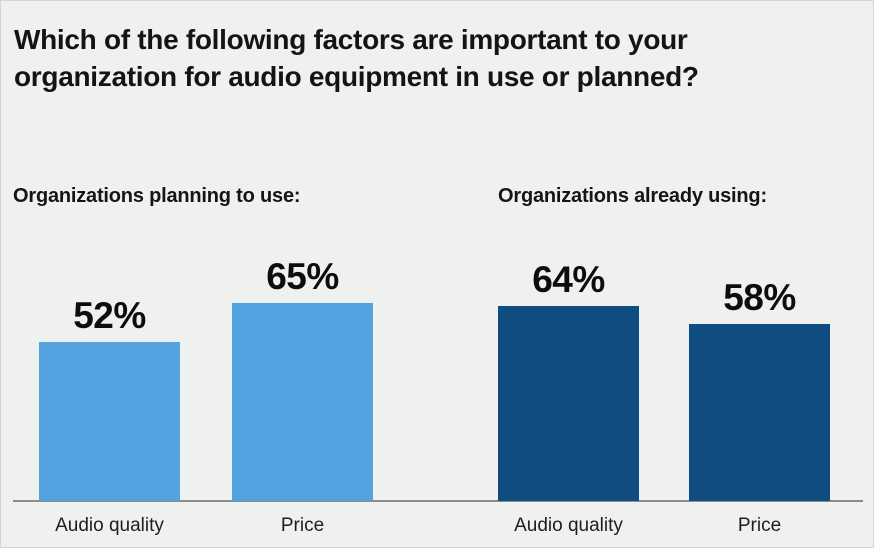 This screenshot has height=548, width=874. What do you see at coordinates (109, 525) in the screenshot?
I see `bar-category-planning-audio-quality: Audio quality` at bounding box center [109, 525].